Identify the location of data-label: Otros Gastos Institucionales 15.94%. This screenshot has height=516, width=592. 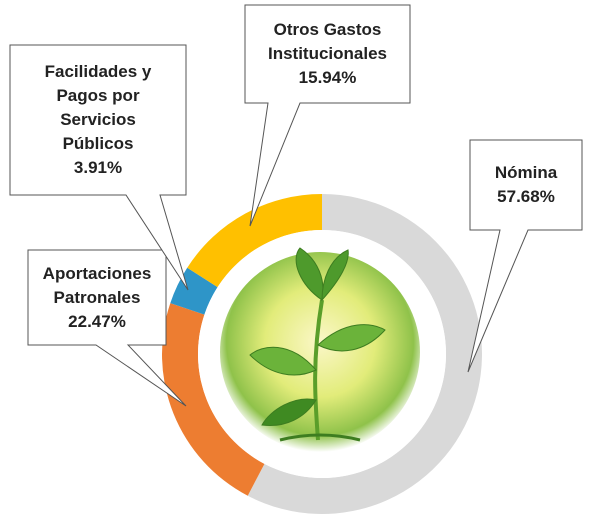
(327, 54).